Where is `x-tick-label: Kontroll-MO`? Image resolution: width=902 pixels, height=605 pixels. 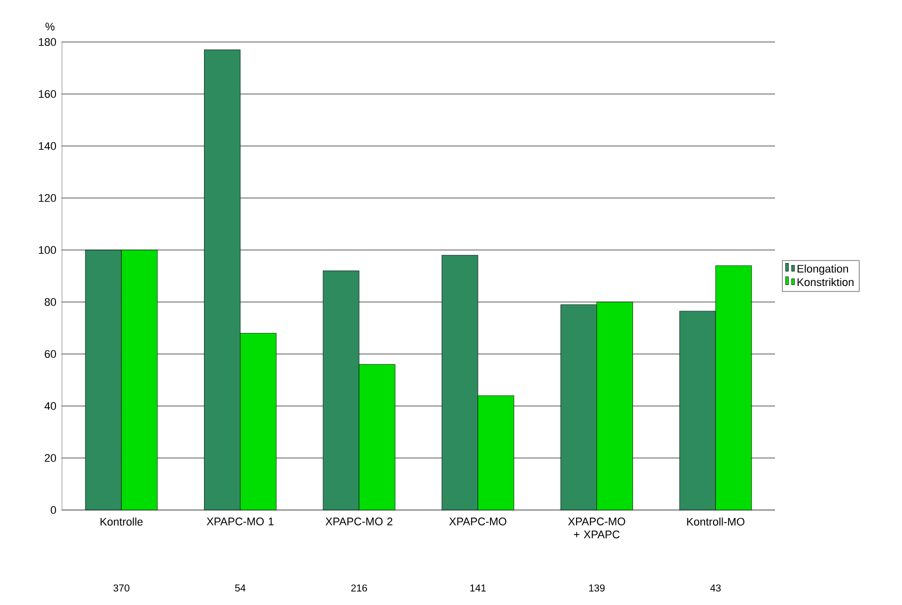 x-tick-label: Kontroll-MO is located at coordinates (715, 522).